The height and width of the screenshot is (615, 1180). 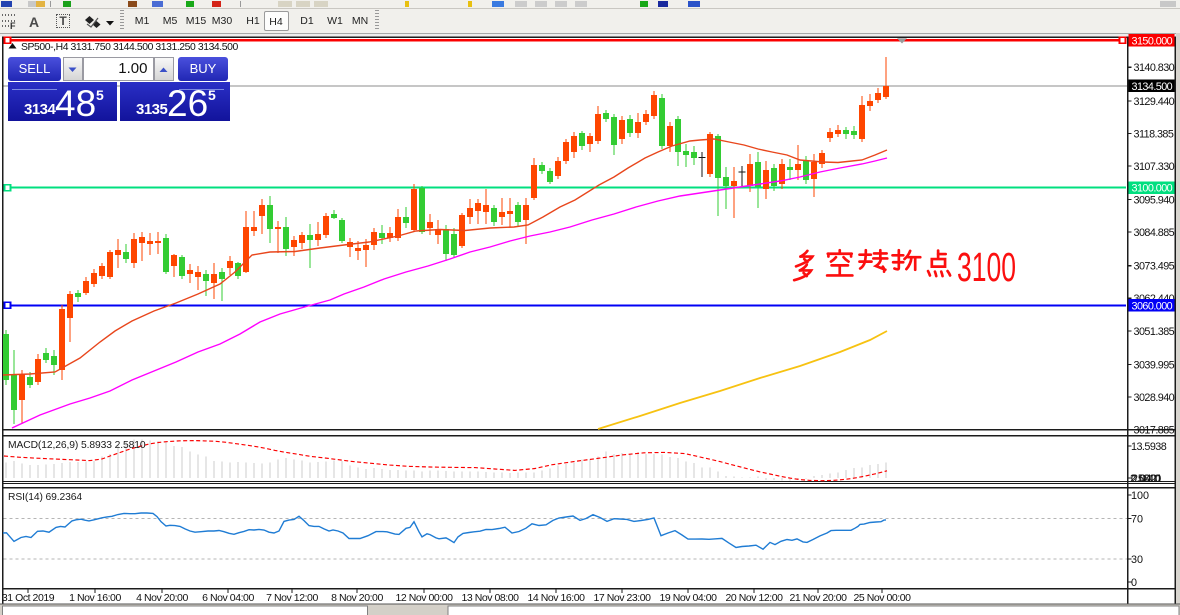 What do you see at coordinates (357, 598) in the screenshot?
I see `svg-text: 8 Nov 20:00` at bounding box center [357, 598].